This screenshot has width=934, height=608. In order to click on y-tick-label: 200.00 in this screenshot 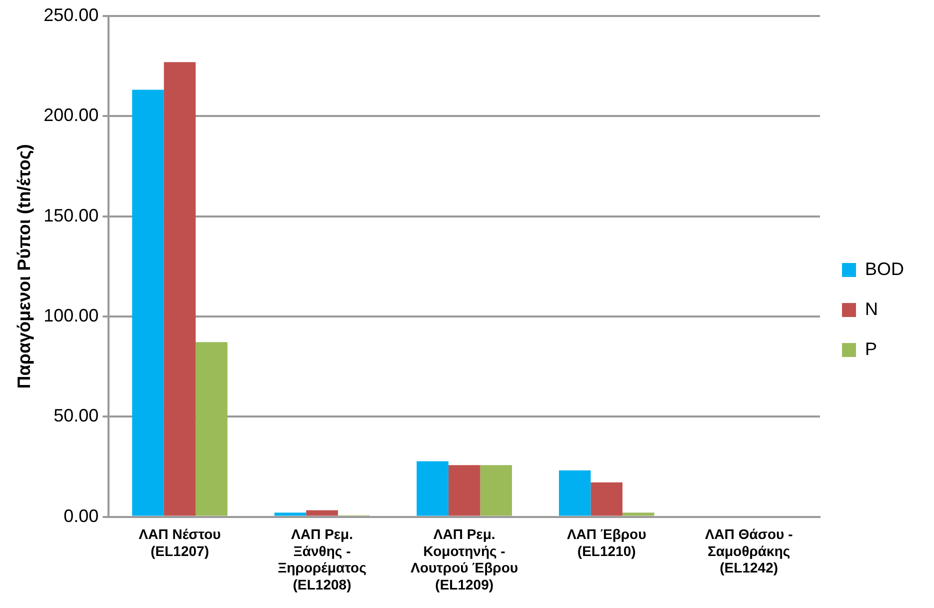, I will do `click(71, 115)`.